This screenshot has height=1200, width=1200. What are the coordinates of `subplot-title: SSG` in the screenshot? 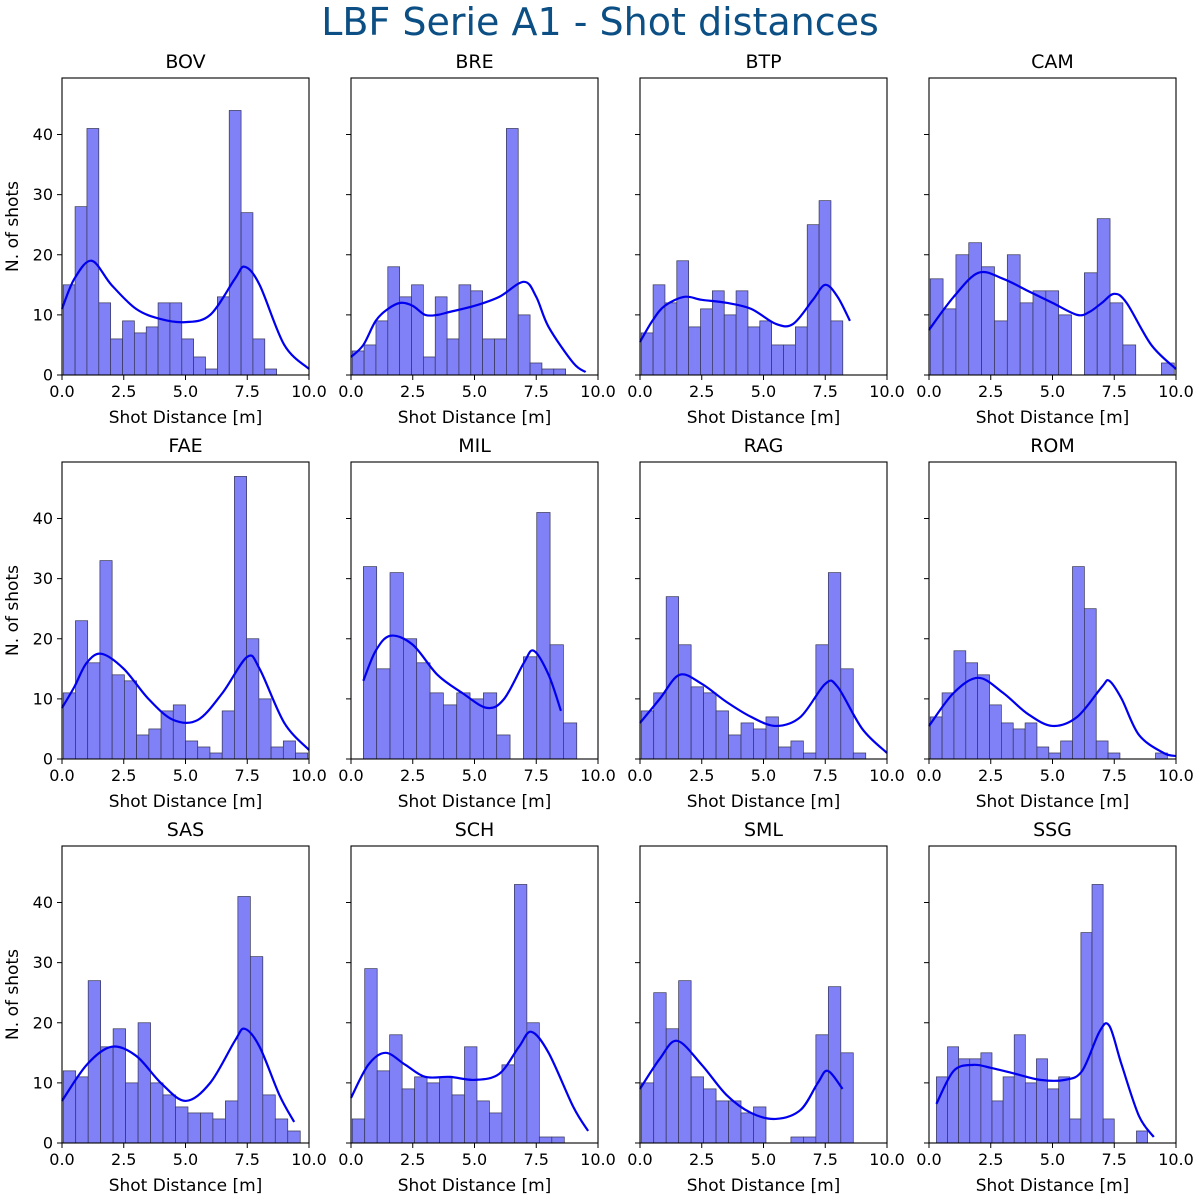 It's located at (1052, 830).